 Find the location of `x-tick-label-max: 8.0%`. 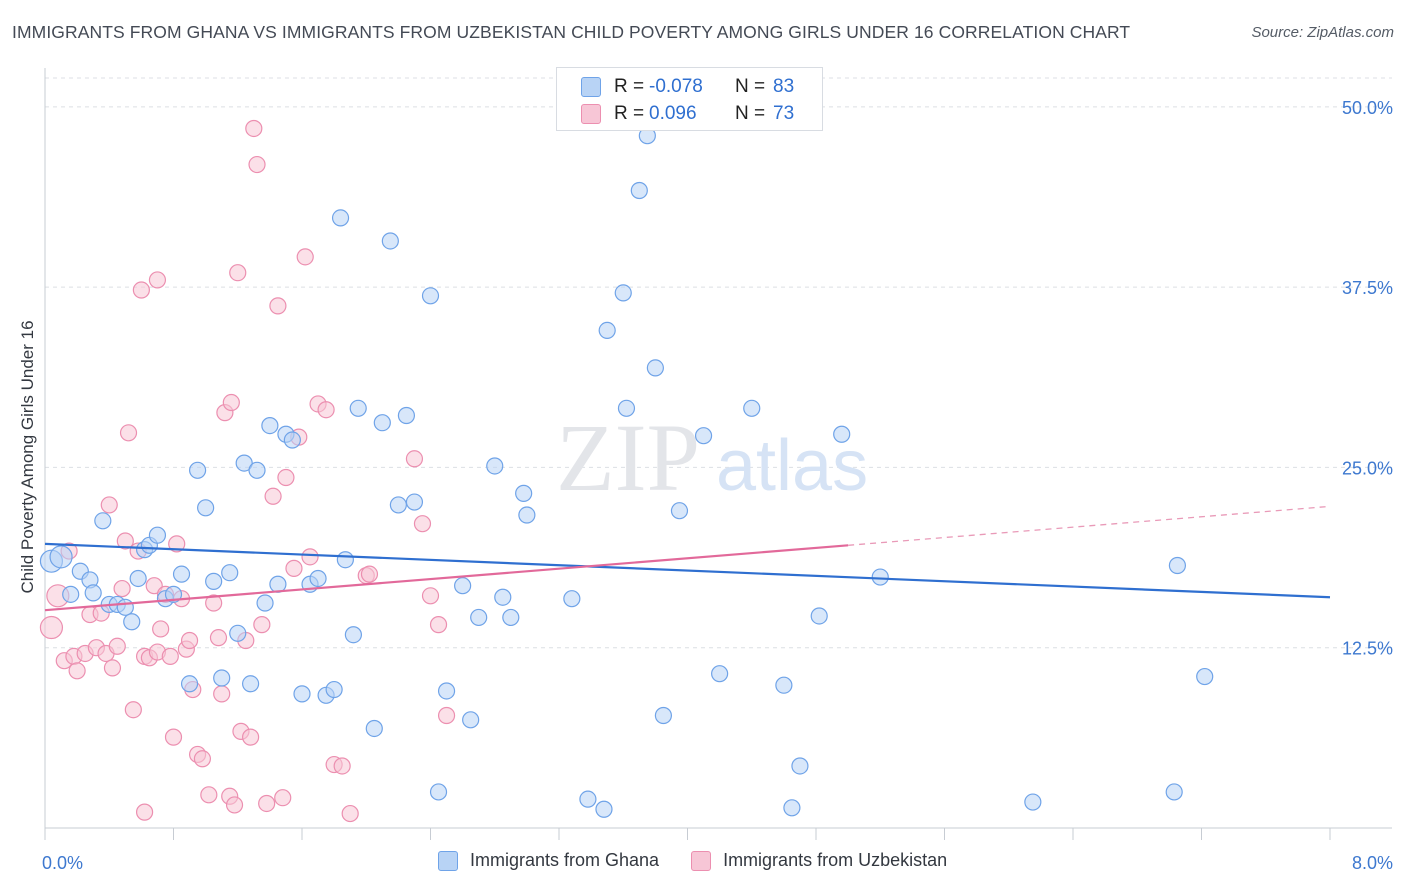

x-tick-label-max: 8.0% is located at coordinates (1372, 863).